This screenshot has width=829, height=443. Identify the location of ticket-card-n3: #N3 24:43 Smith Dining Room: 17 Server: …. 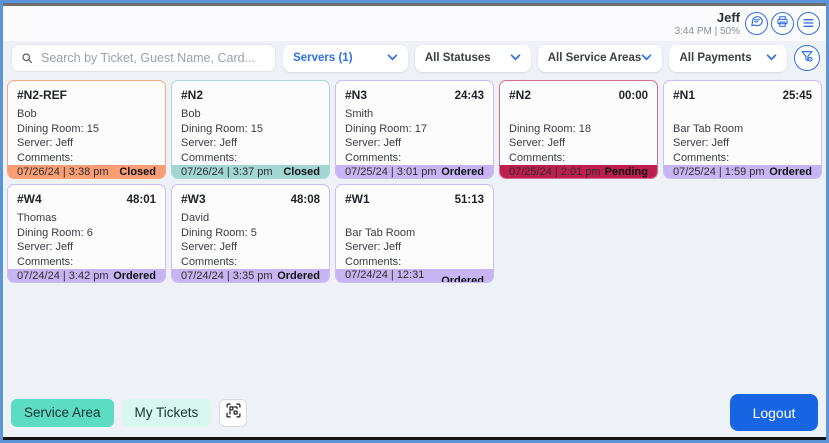
(414, 129).